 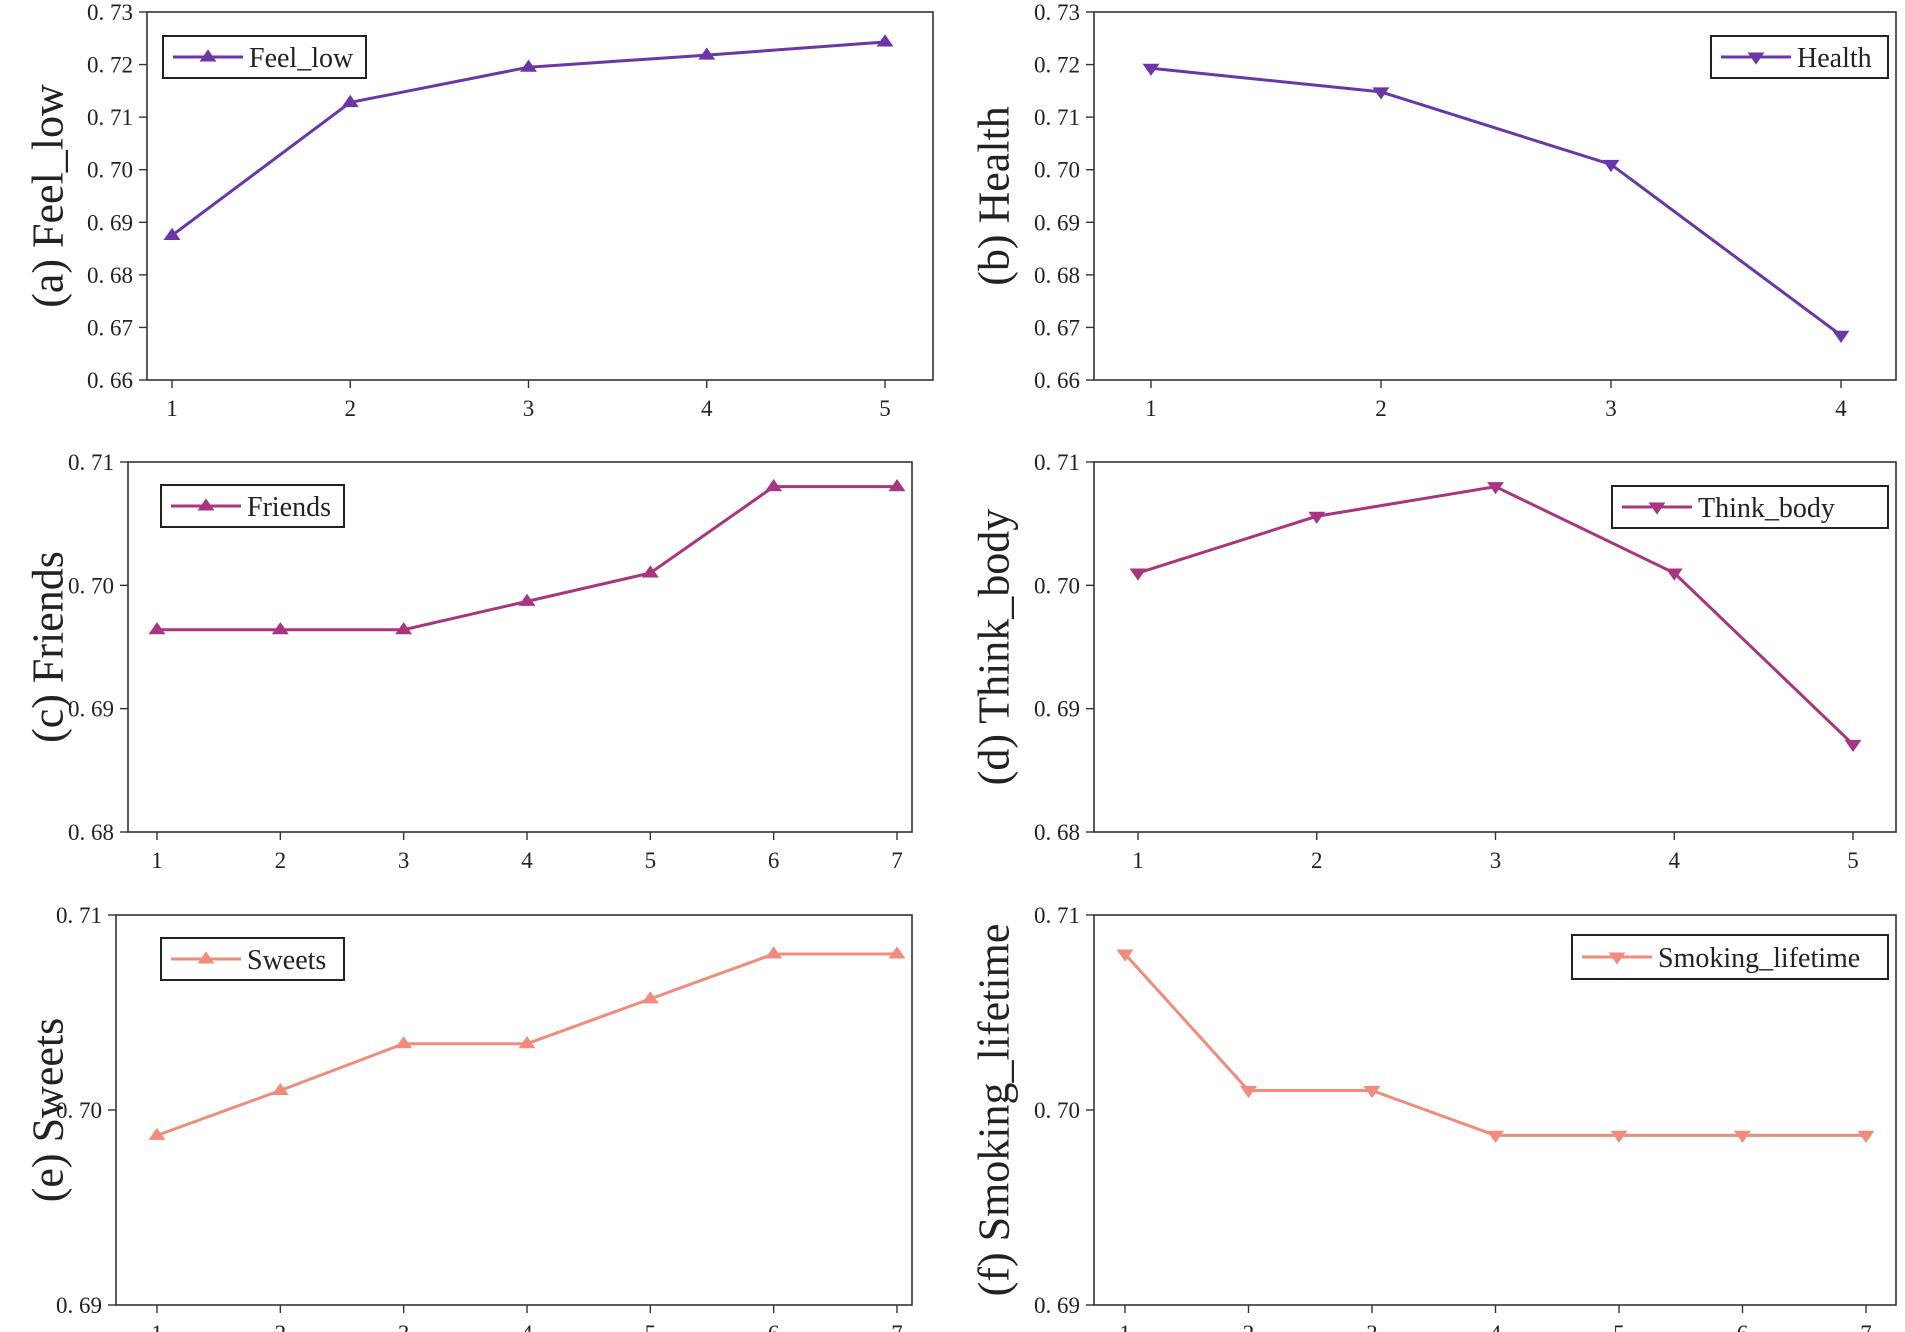 What do you see at coordinates (48, 196) in the screenshot?
I see `y-axis-label: (a) Feel_low` at bounding box center [48, 196].